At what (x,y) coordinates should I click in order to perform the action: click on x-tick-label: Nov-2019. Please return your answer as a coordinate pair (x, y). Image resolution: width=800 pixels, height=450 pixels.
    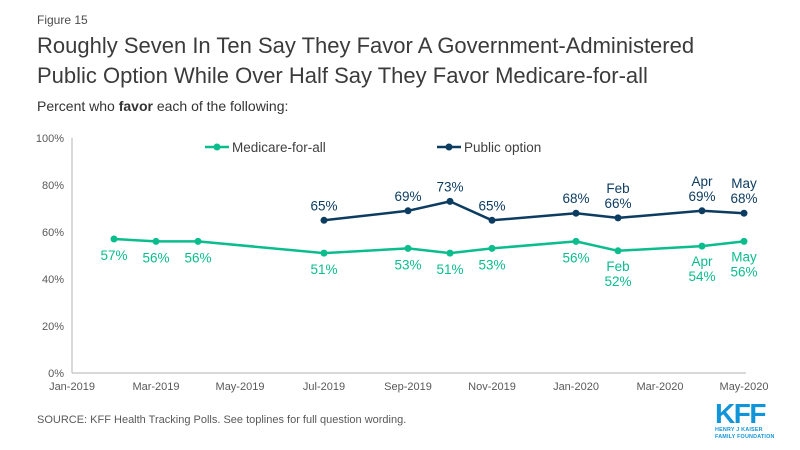
    Looking at the image, I should click on (492, 387).